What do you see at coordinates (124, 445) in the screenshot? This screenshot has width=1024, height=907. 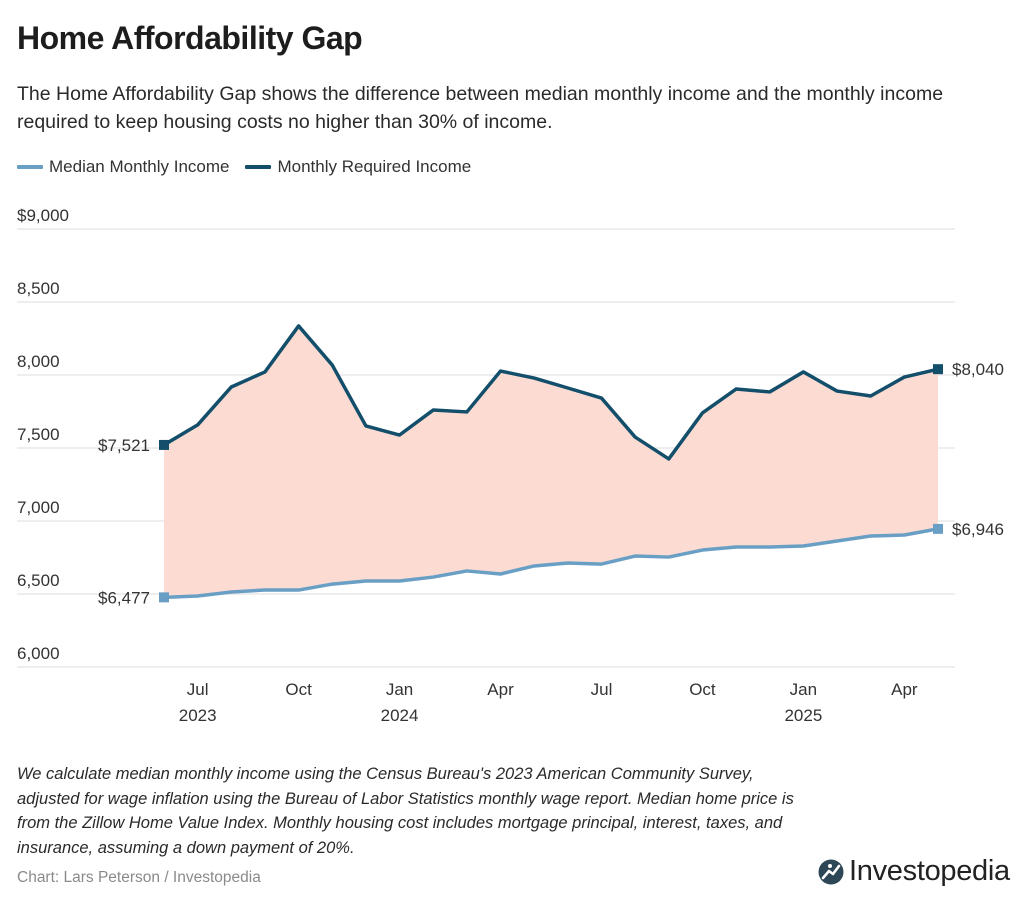 I see `required-income-start-label: $7,521` at bounding box center [124, 445].